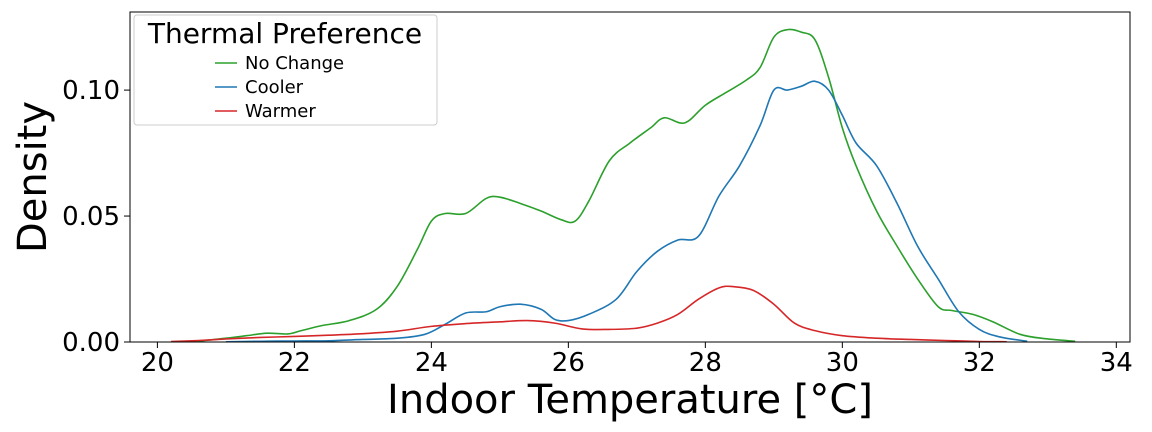 The width and height of the screenshot is (1152, 432). I want to click on y-tick-label: 0.00, so click(91, 343).